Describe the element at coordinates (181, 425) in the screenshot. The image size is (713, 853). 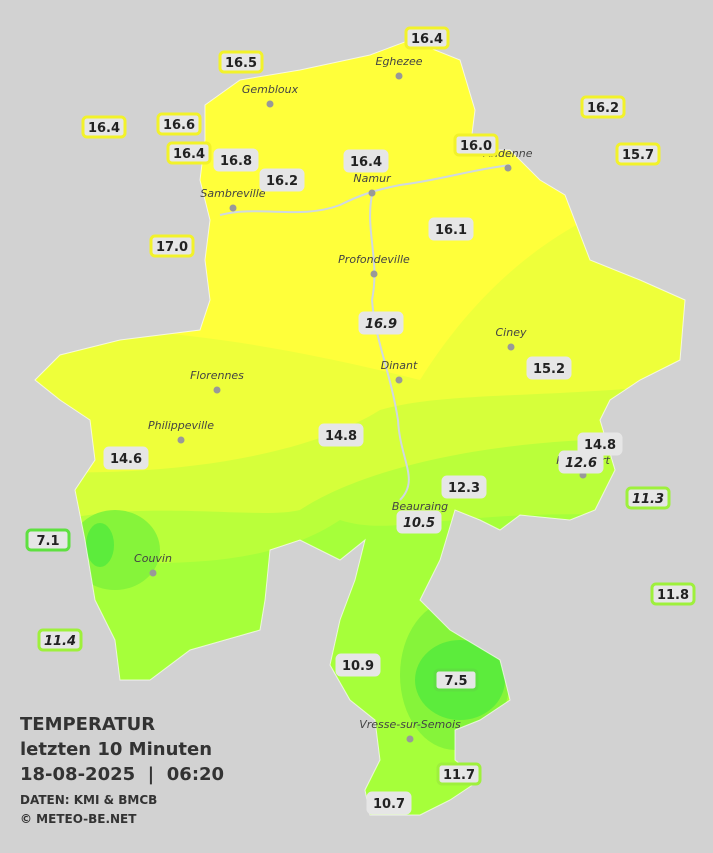
I see `city-label: Philippeville` at that location.